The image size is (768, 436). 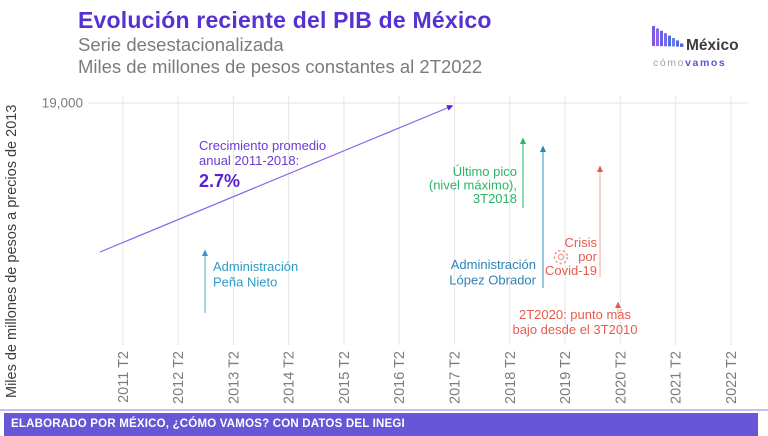 I want to click on annotation-ultimo-pico: Último pico(nivel máximo),3T2018, so click(x=477, y=172).